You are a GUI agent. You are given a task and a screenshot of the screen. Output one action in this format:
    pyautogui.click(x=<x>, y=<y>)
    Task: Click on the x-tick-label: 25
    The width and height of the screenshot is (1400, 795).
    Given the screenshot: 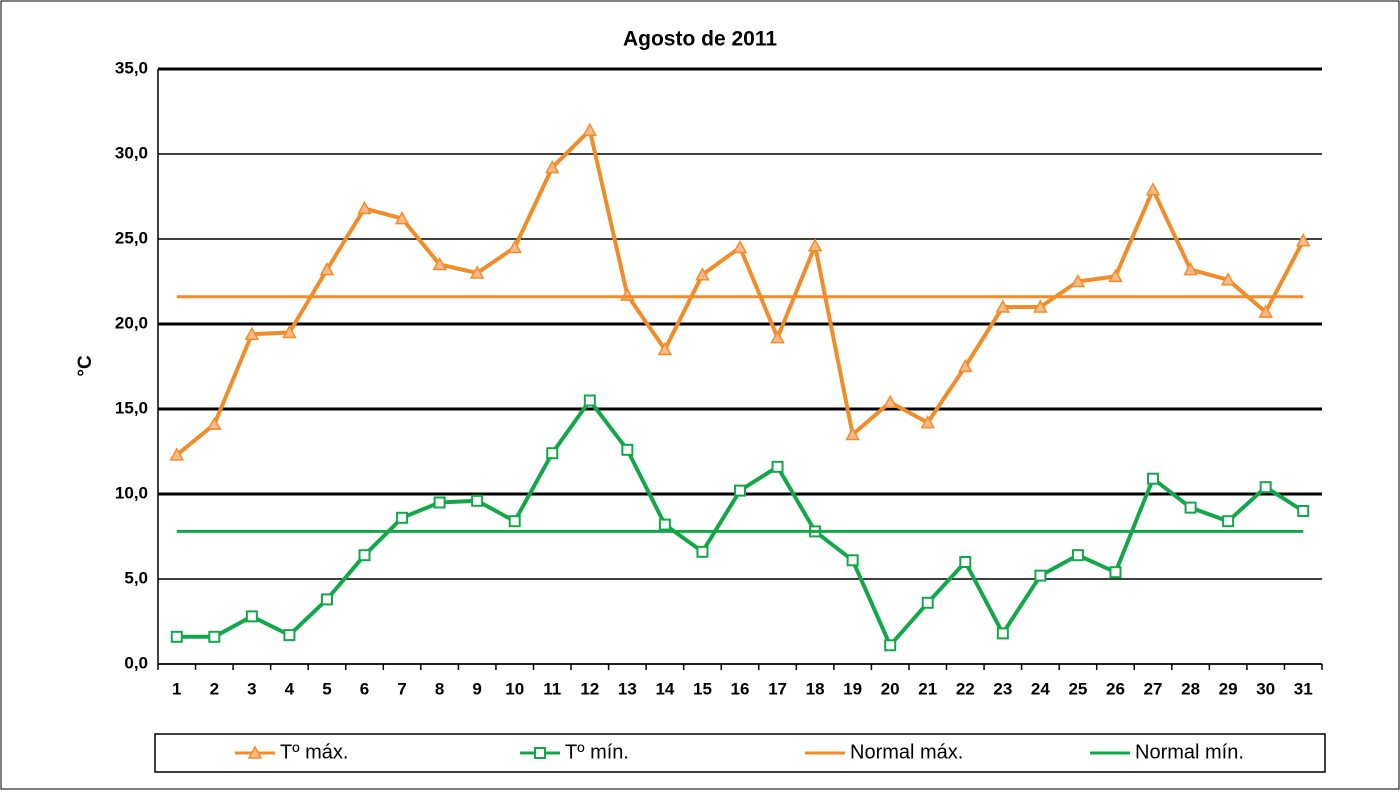 What is the action you would take?
    pyautogui.click(x=1077, y=688)
    